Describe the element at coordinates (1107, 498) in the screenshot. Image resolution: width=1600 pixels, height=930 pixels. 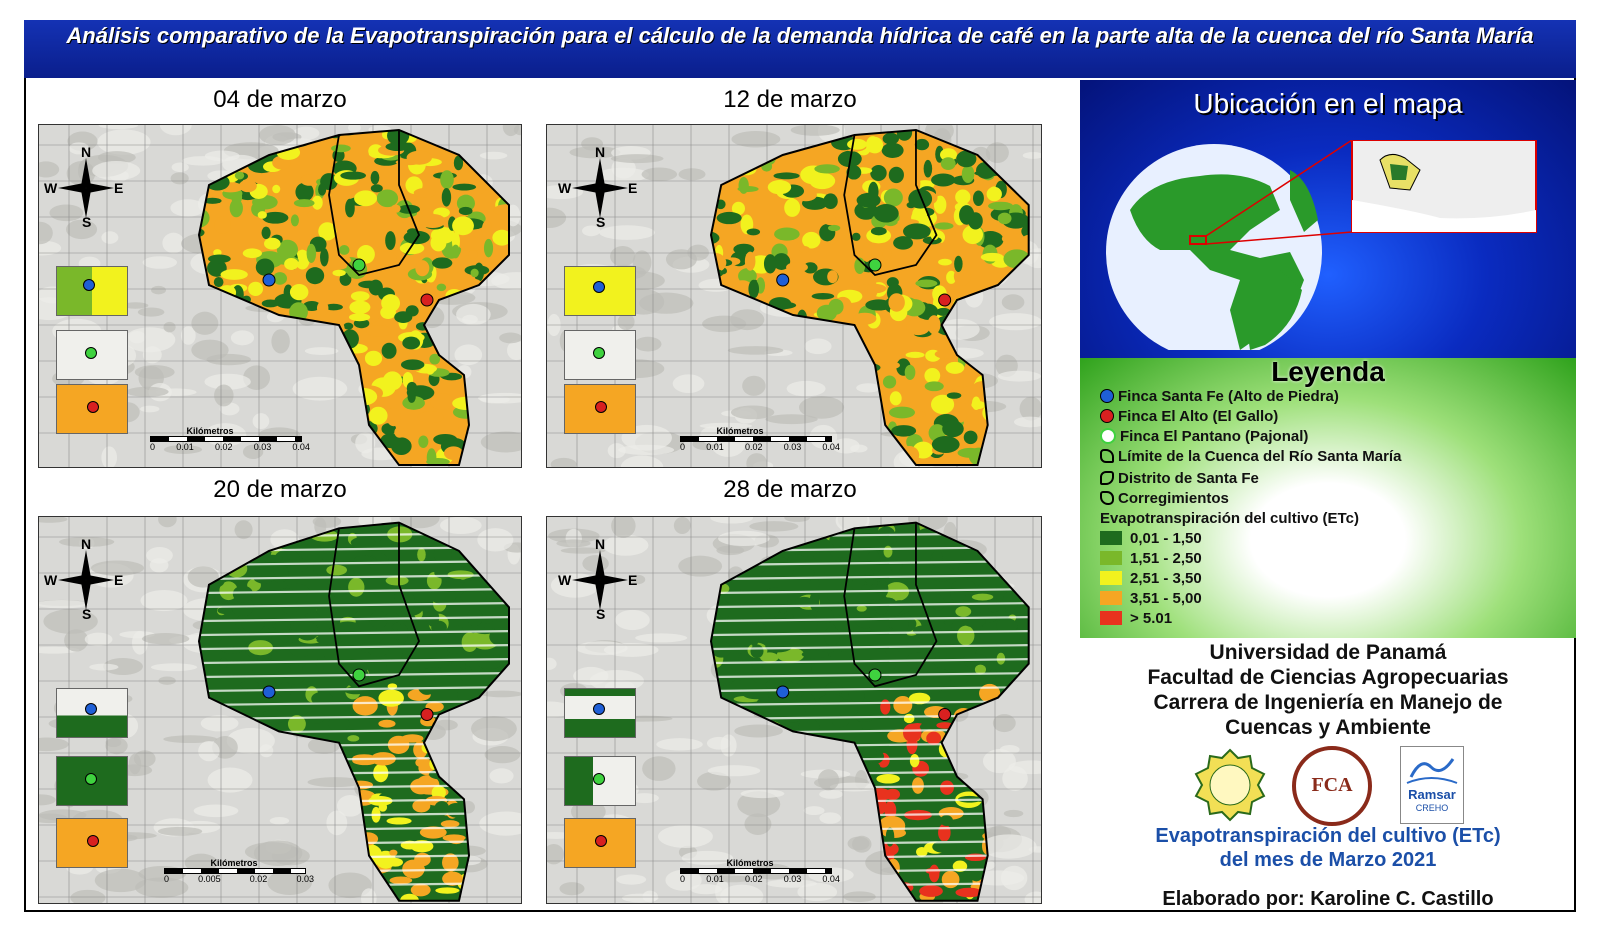
I see `corregimiento-outline-icon` at that location.